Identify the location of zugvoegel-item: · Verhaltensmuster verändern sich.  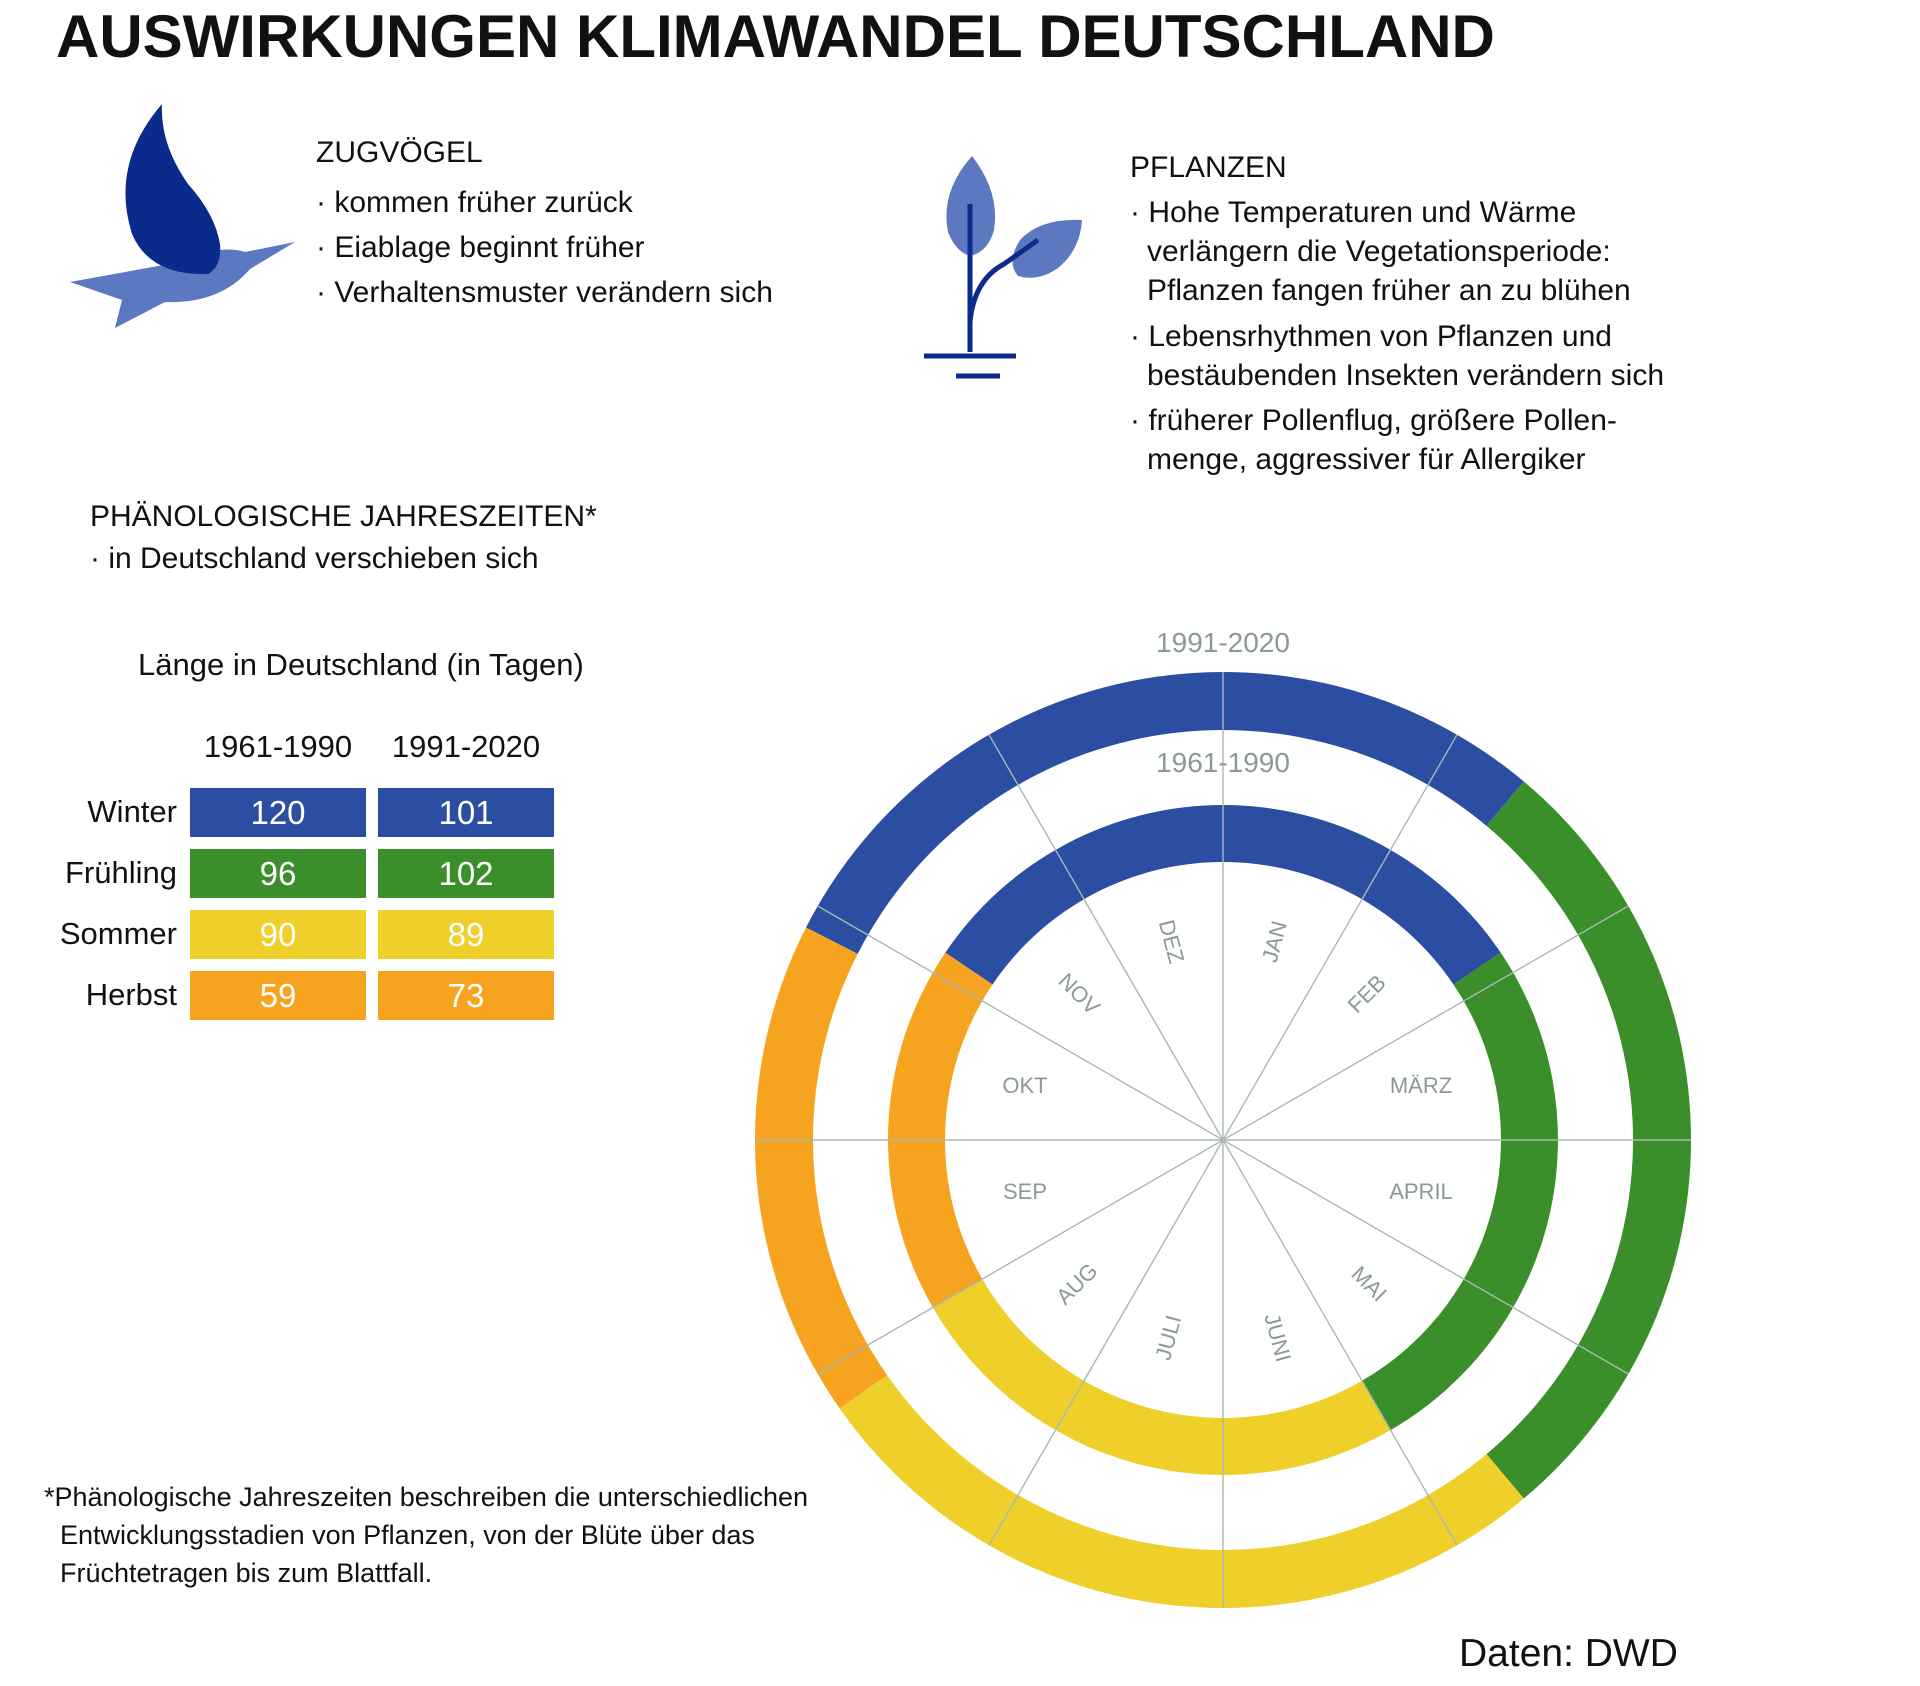
(544, 292).